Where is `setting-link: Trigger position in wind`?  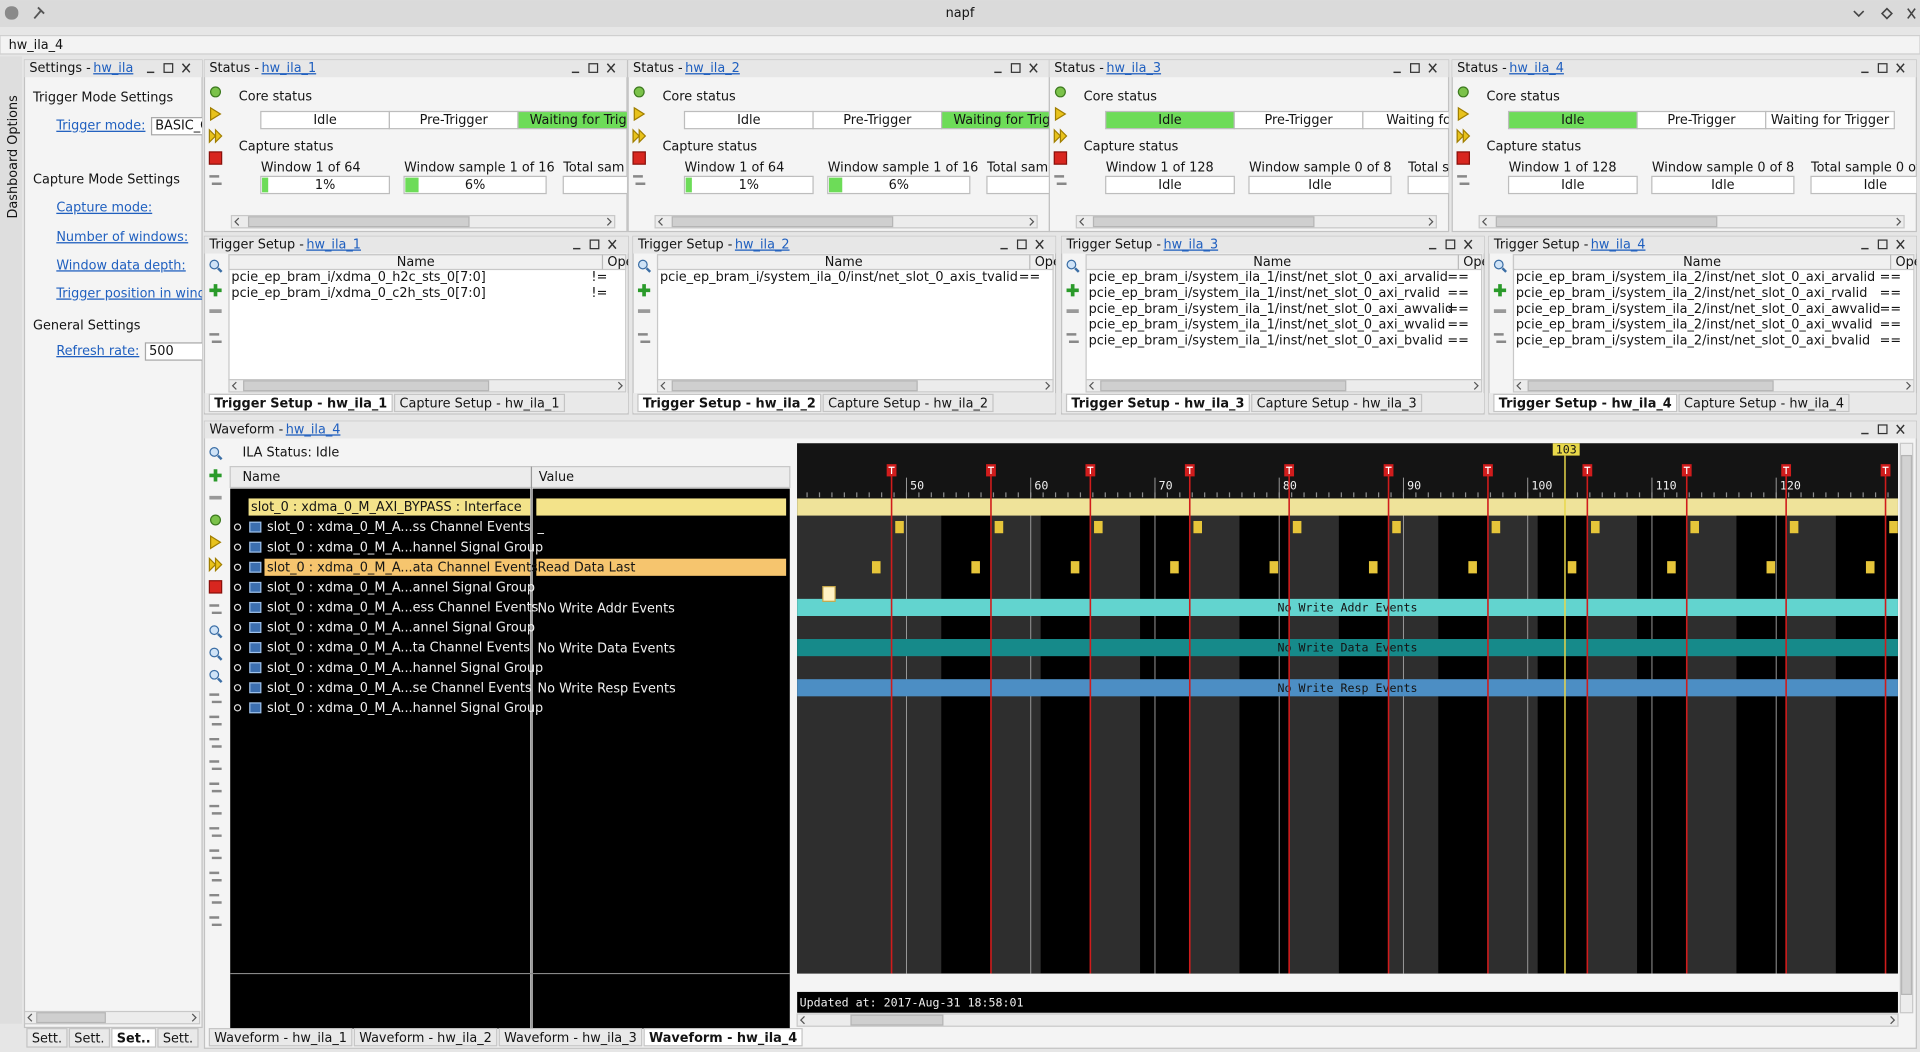
setting-link: Trigger position in wind is located at coordinates (130, 293).